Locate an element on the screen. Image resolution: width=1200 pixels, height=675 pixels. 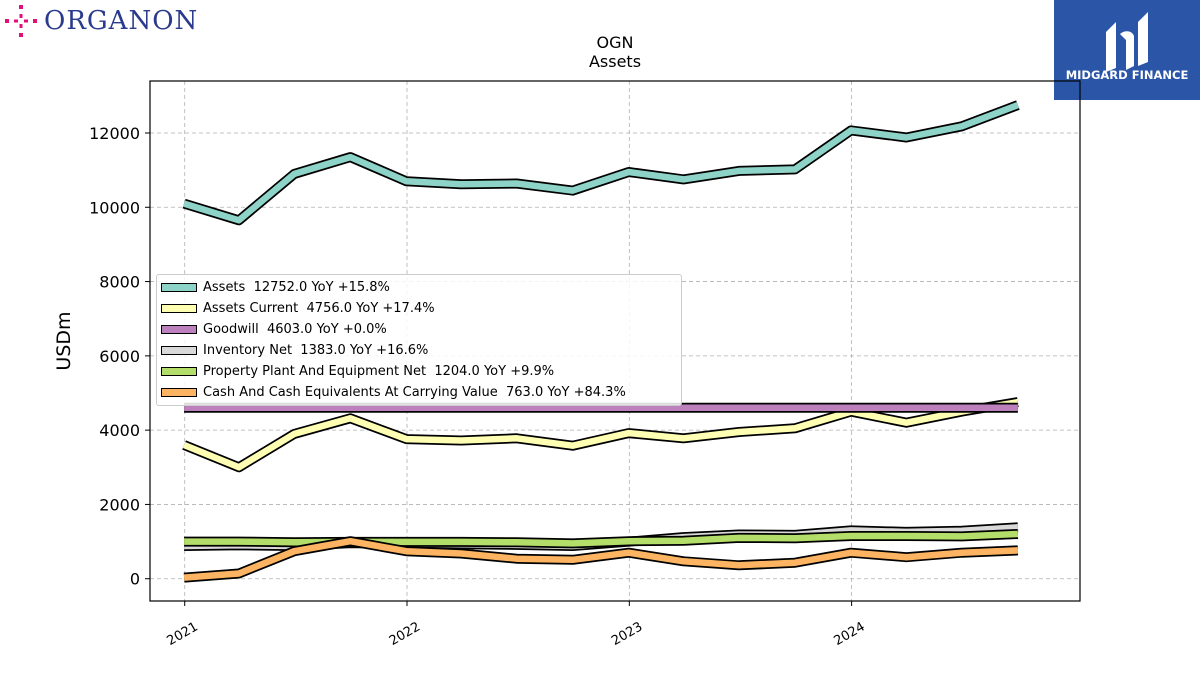
organon-logo: ORGANON is located at coordinates (101, 21).